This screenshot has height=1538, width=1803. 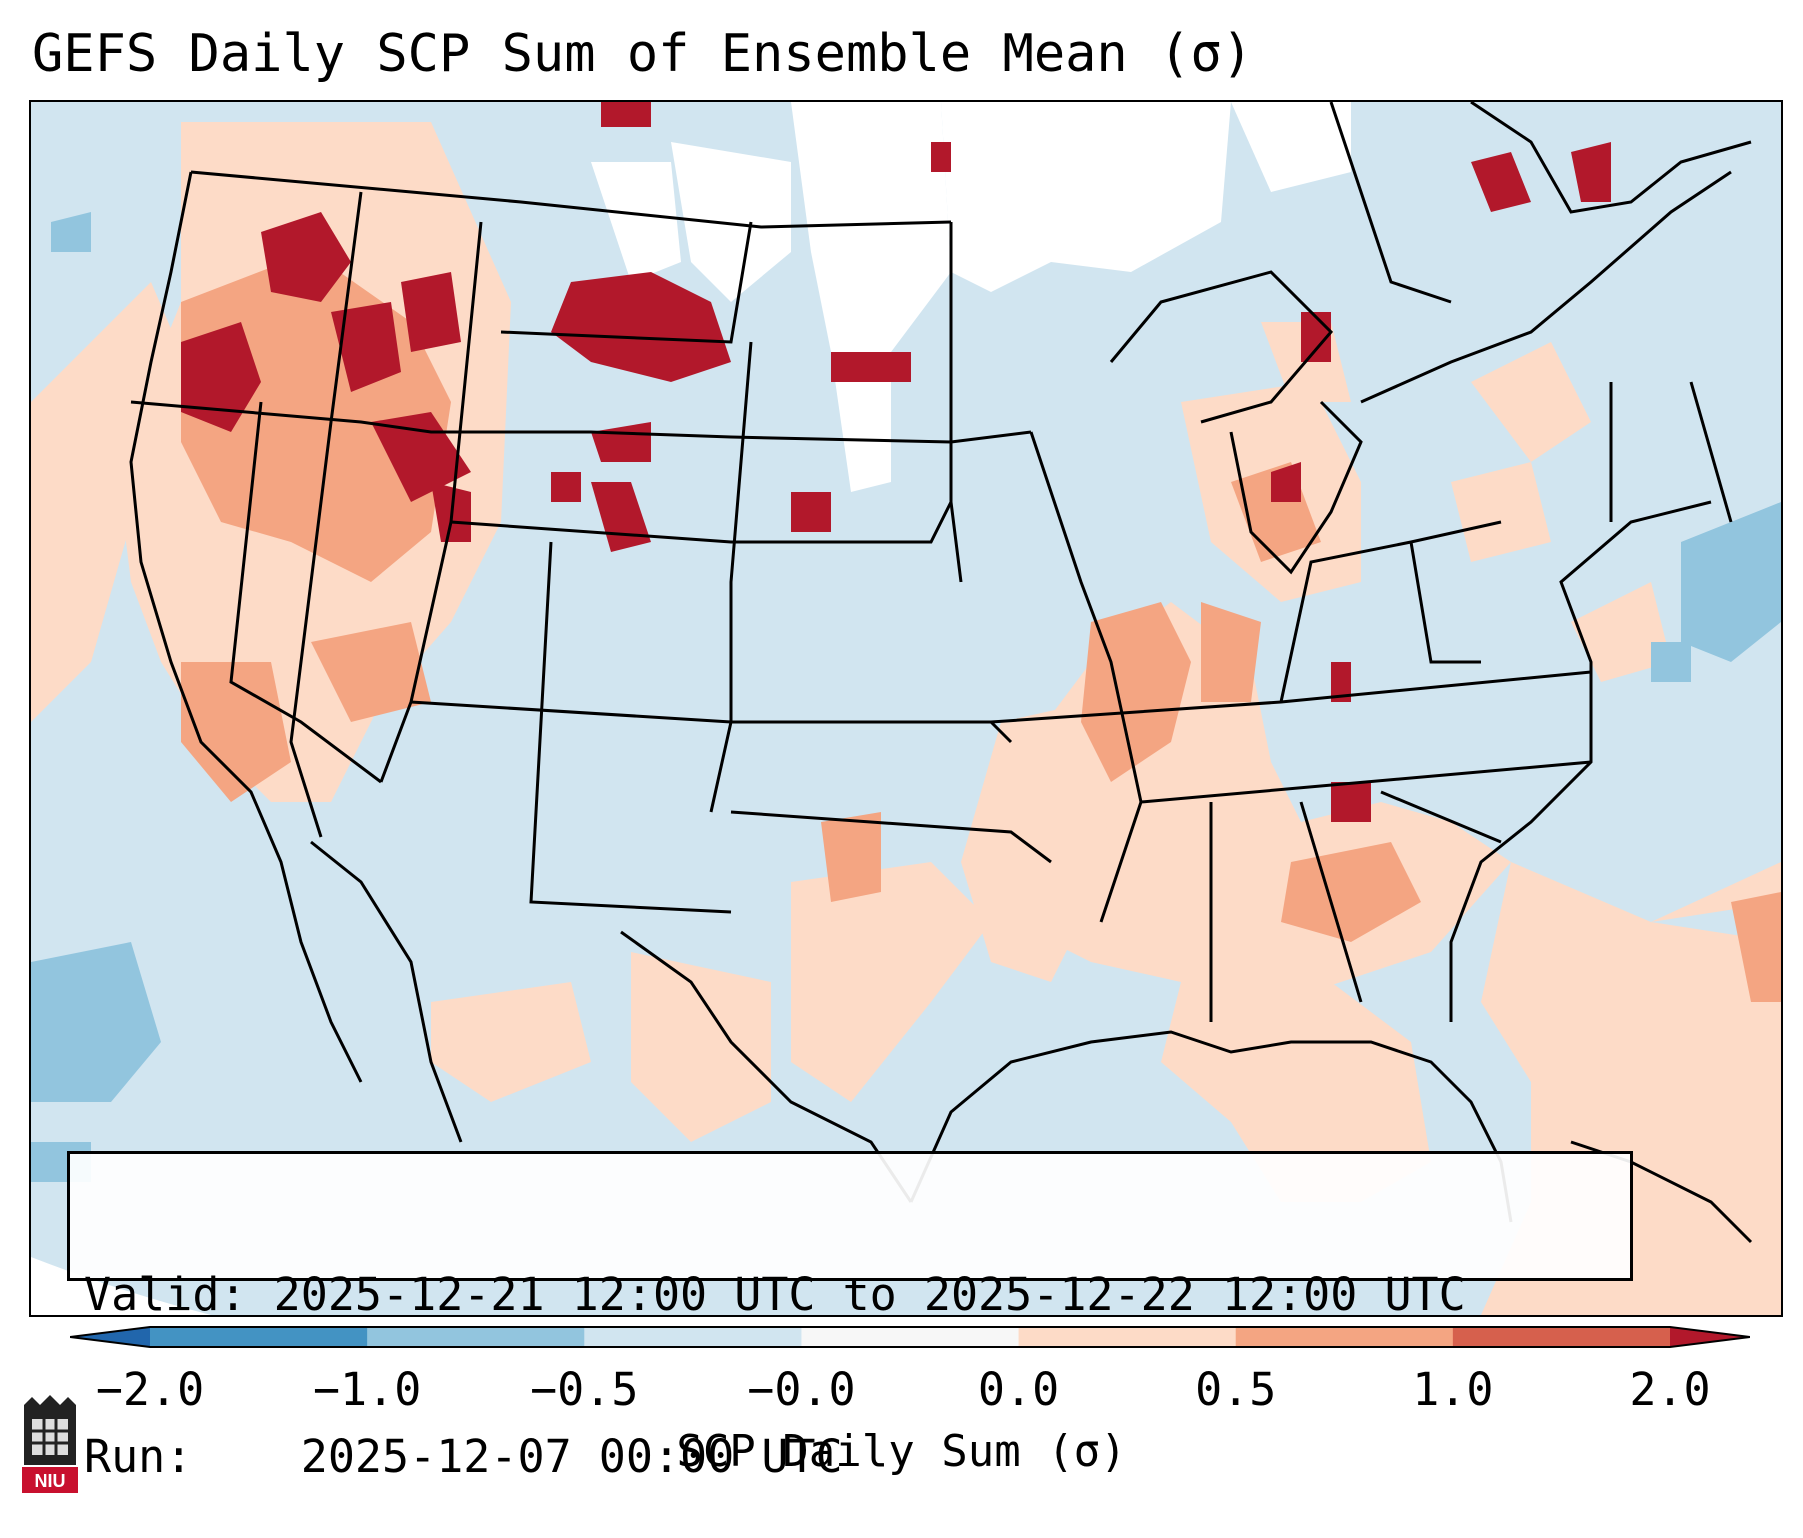 What do you see at coordinates (165, 1294) in the screenshot?
I see `valid-label: Valid:` at bounding box center [165, 1294].